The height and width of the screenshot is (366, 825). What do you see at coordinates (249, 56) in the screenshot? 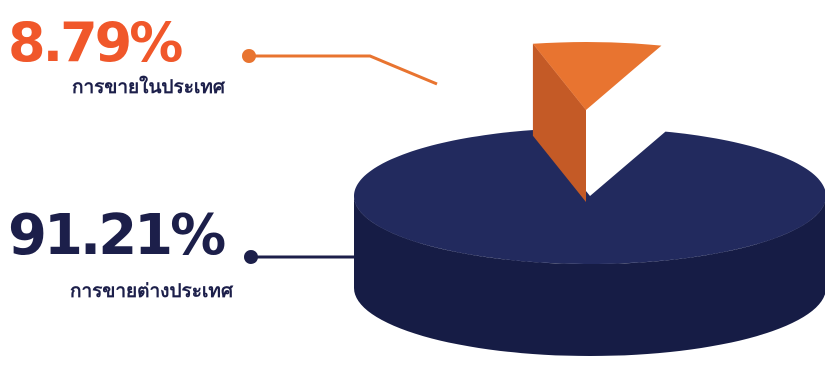
I see `domestic-leader-dot` at bounding box center [249, 56].